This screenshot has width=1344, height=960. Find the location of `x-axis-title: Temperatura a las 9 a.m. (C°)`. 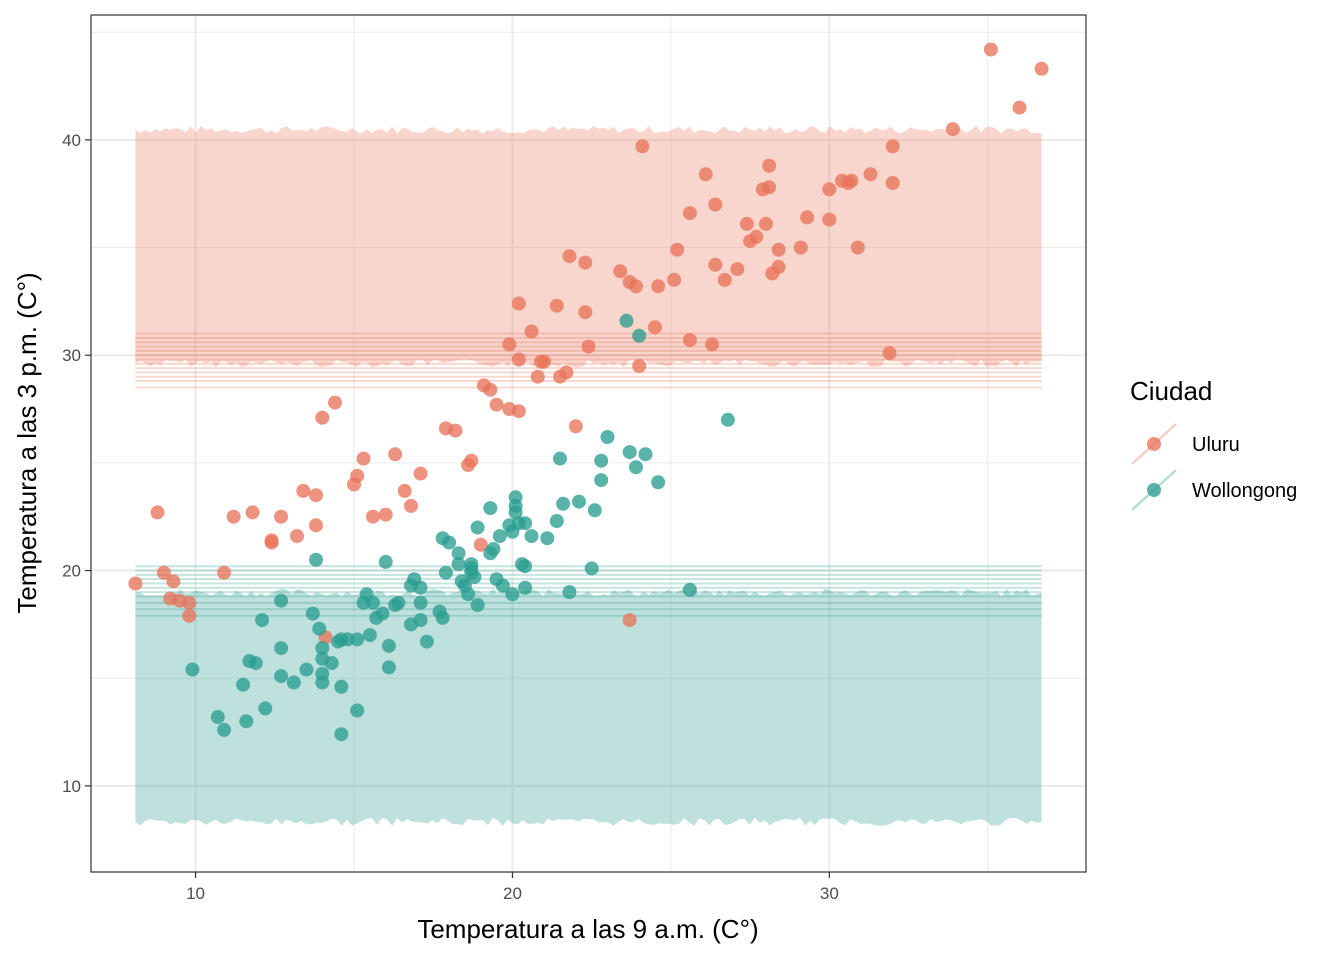

x-axis-title: Temperatura a las 9 a.m. (C°) is located at coordinates (587, 929).